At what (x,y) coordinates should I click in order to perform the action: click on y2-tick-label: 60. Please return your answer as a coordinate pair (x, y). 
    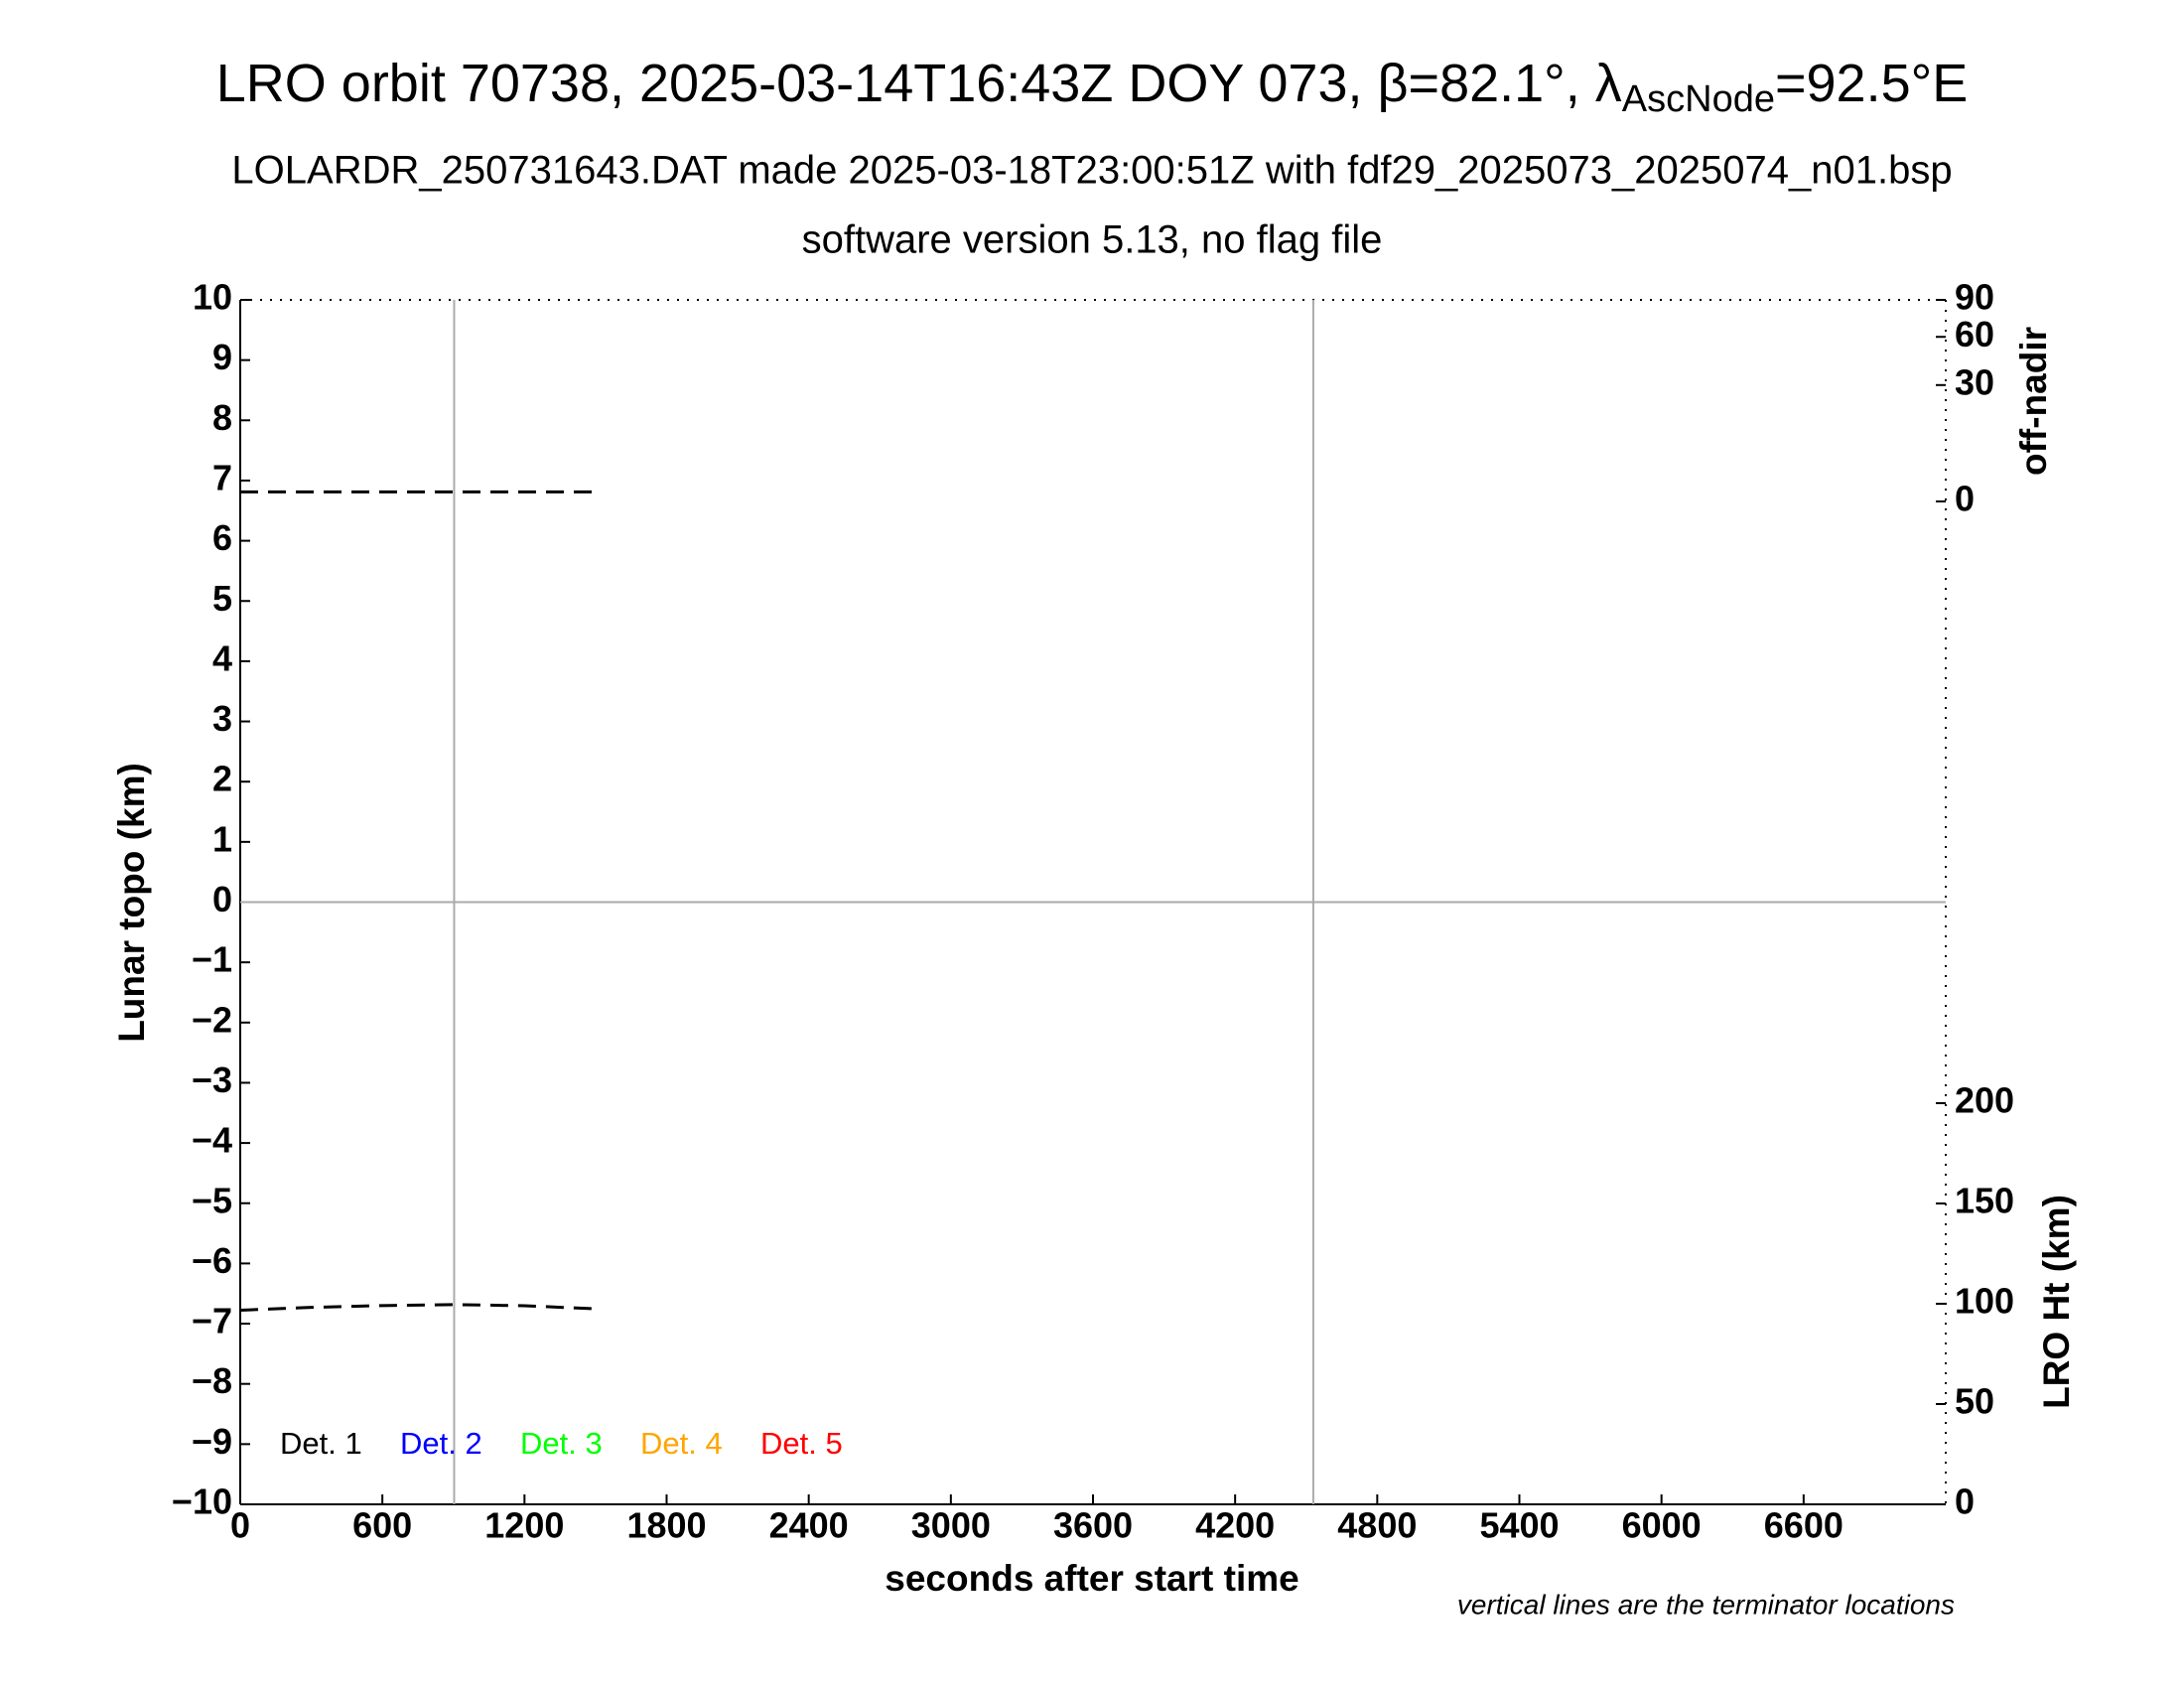
    Looking at the image, I should click on (1974, 334).